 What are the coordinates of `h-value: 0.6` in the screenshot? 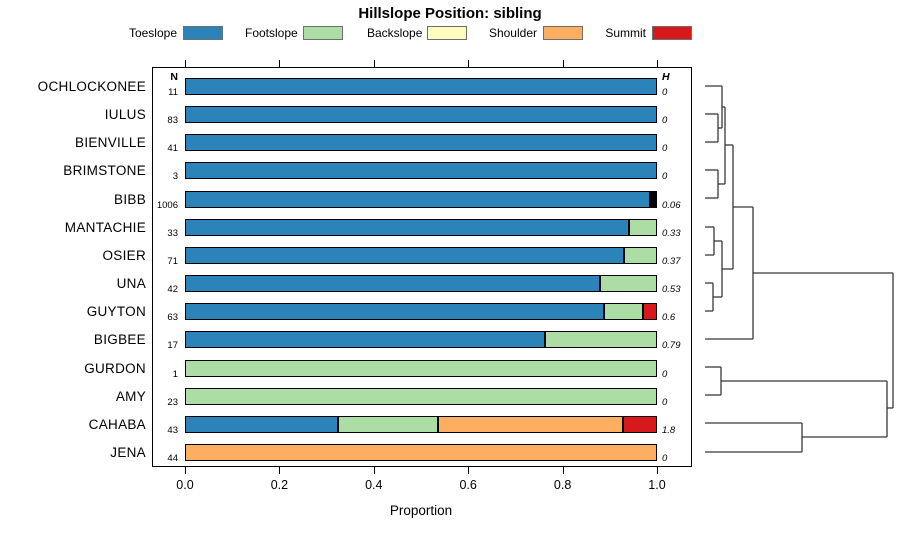 It's located at (669, 318).